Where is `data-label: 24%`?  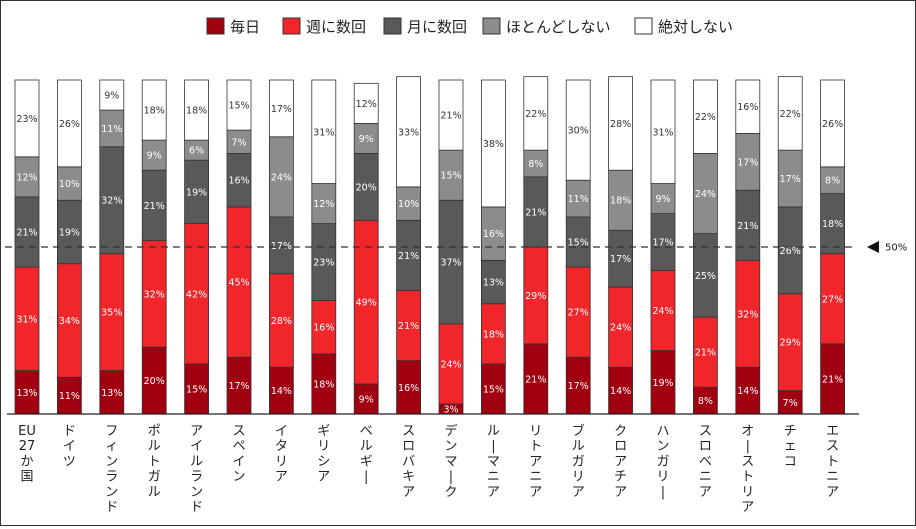 data-label: 24% is located at coordinates (620, 328).